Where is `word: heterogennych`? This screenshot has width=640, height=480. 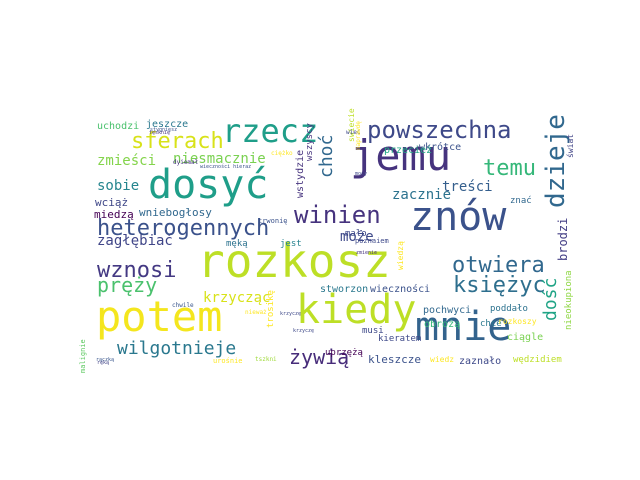
word: heterogennych is located at coordinates (183, 228).